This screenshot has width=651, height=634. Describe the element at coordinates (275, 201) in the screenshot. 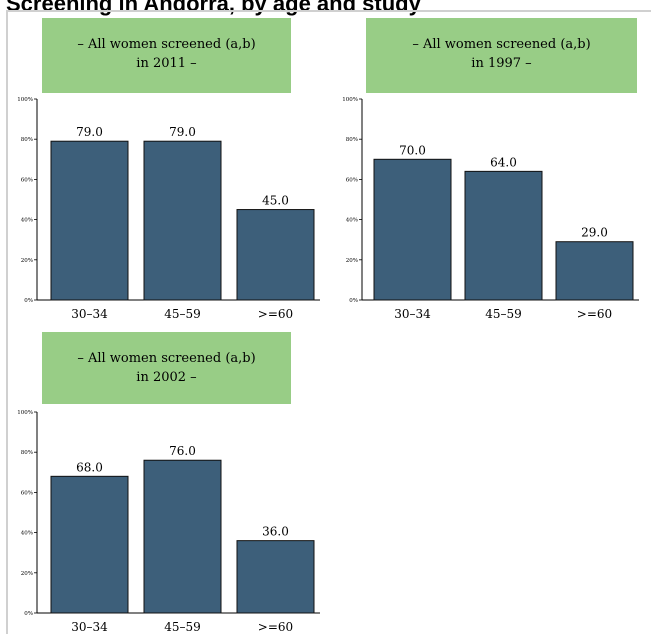

I see `data-label: 45.0` at that location.